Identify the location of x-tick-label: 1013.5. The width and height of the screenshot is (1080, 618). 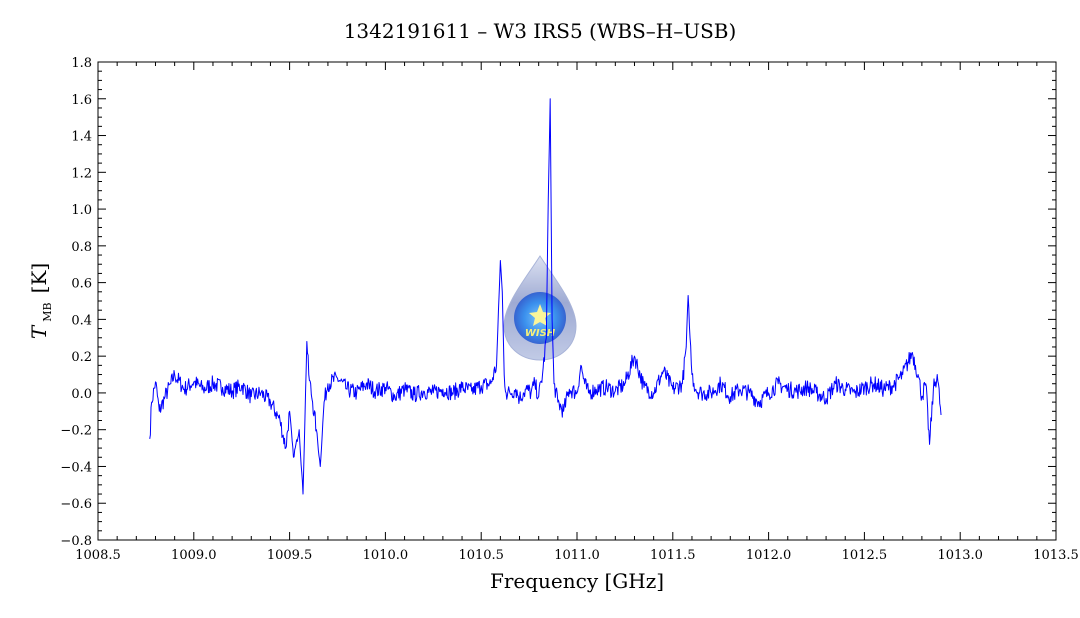
(1056, 555).